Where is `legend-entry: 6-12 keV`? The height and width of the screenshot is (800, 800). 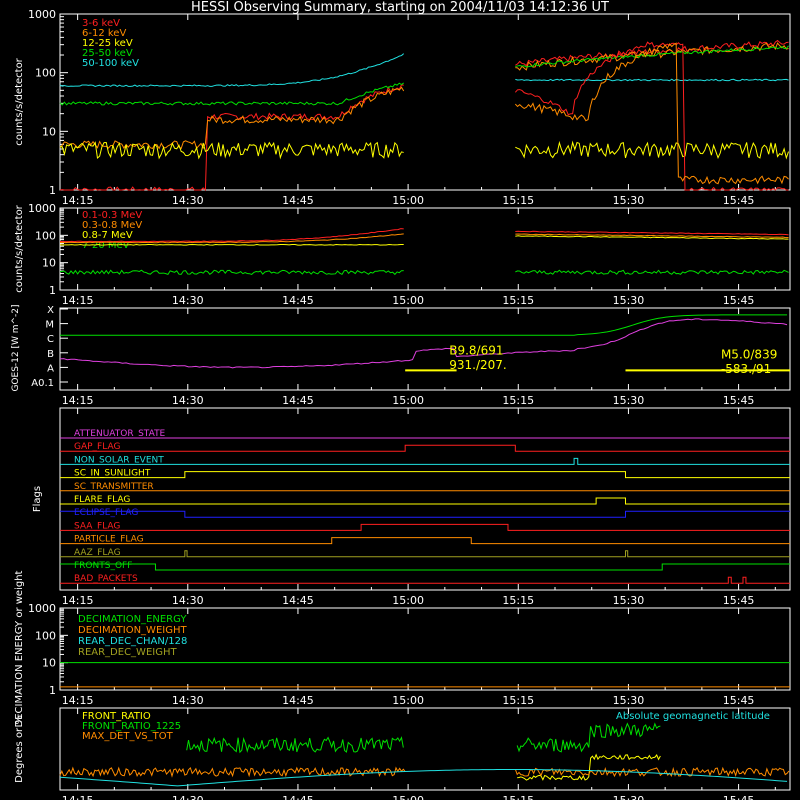 legend-entry: 6-12 keV is located at coordinates (104, 33).